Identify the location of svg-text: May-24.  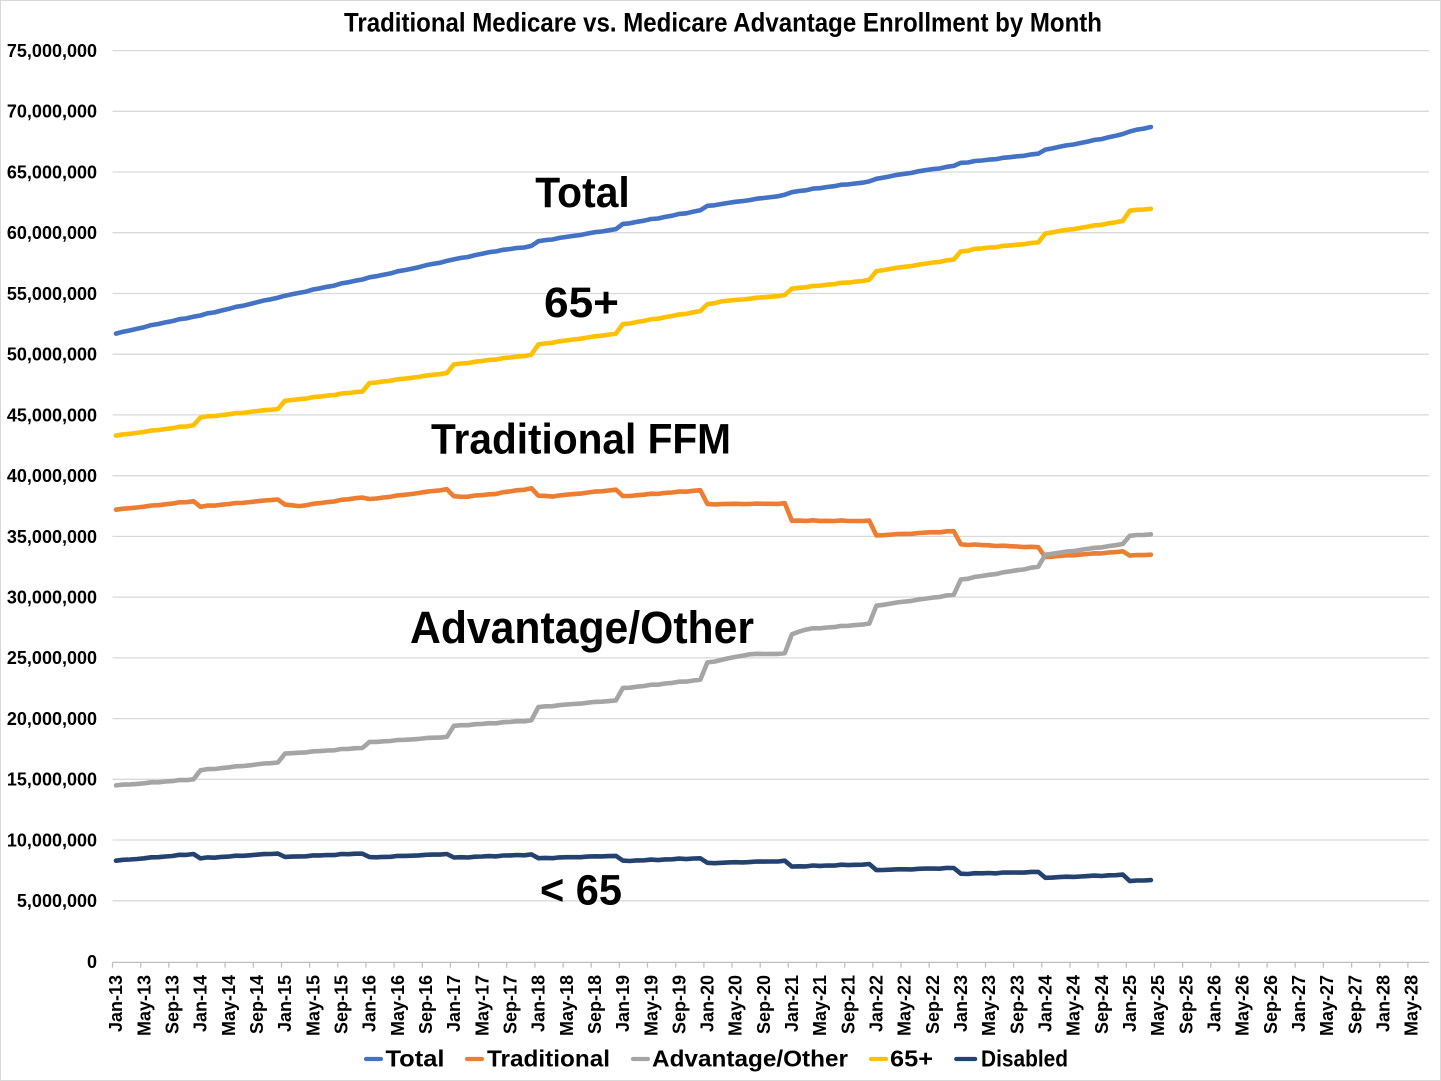
(1074, 1005).